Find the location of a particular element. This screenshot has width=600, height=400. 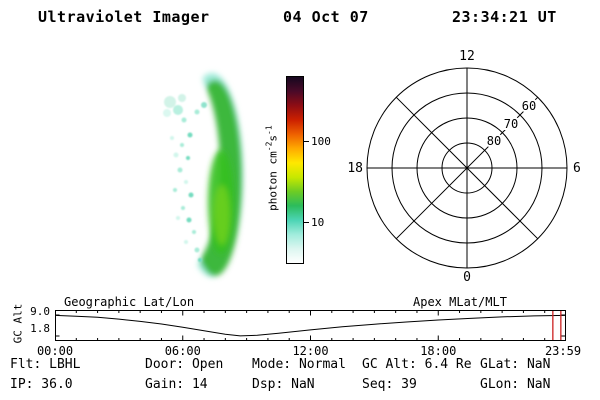

status-door: Door: Open is located at coordinates (184, 364).